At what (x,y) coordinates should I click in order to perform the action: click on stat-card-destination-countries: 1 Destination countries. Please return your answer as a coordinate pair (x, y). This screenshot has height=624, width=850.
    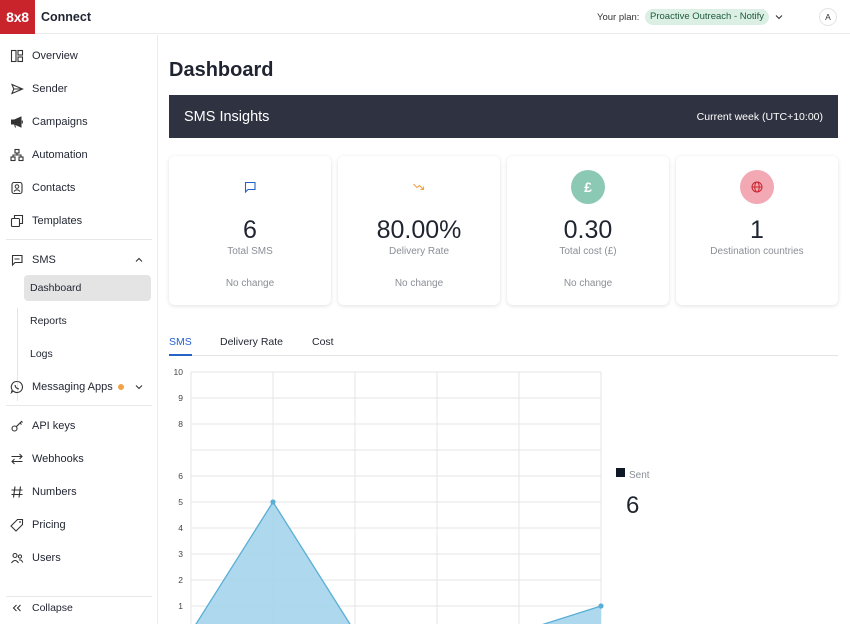
    Looking at the image, I should click on (757, 230).